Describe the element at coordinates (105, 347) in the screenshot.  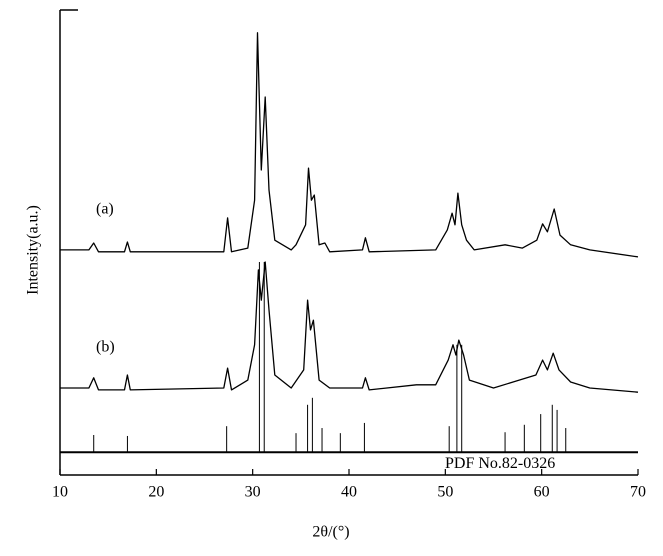
I see `pattern-label: (b)` at that location.